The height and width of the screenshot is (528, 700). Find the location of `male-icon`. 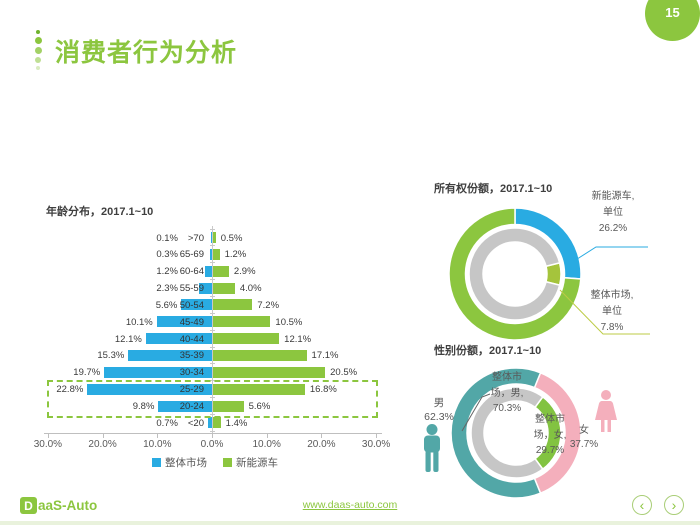

male-icon is located at coordinates (432, 448).